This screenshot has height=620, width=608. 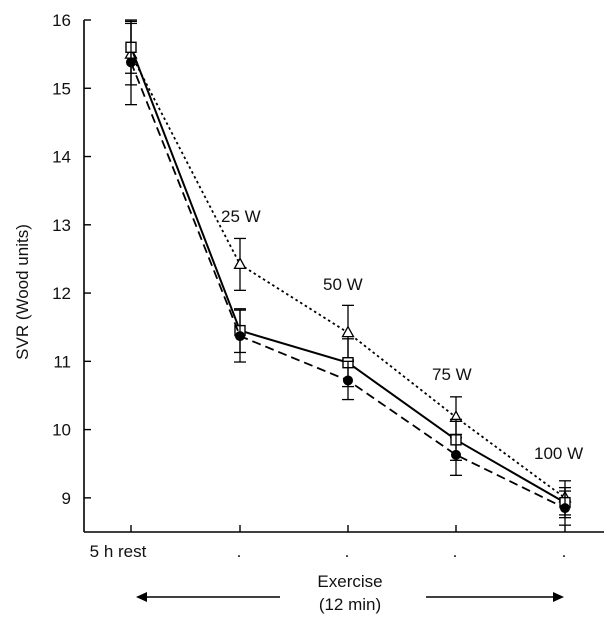 What do you see at coordinates (118, 551) in the screenshot?
I see `x-tick-label: 5 h rest` at bounding box center [118, 551].